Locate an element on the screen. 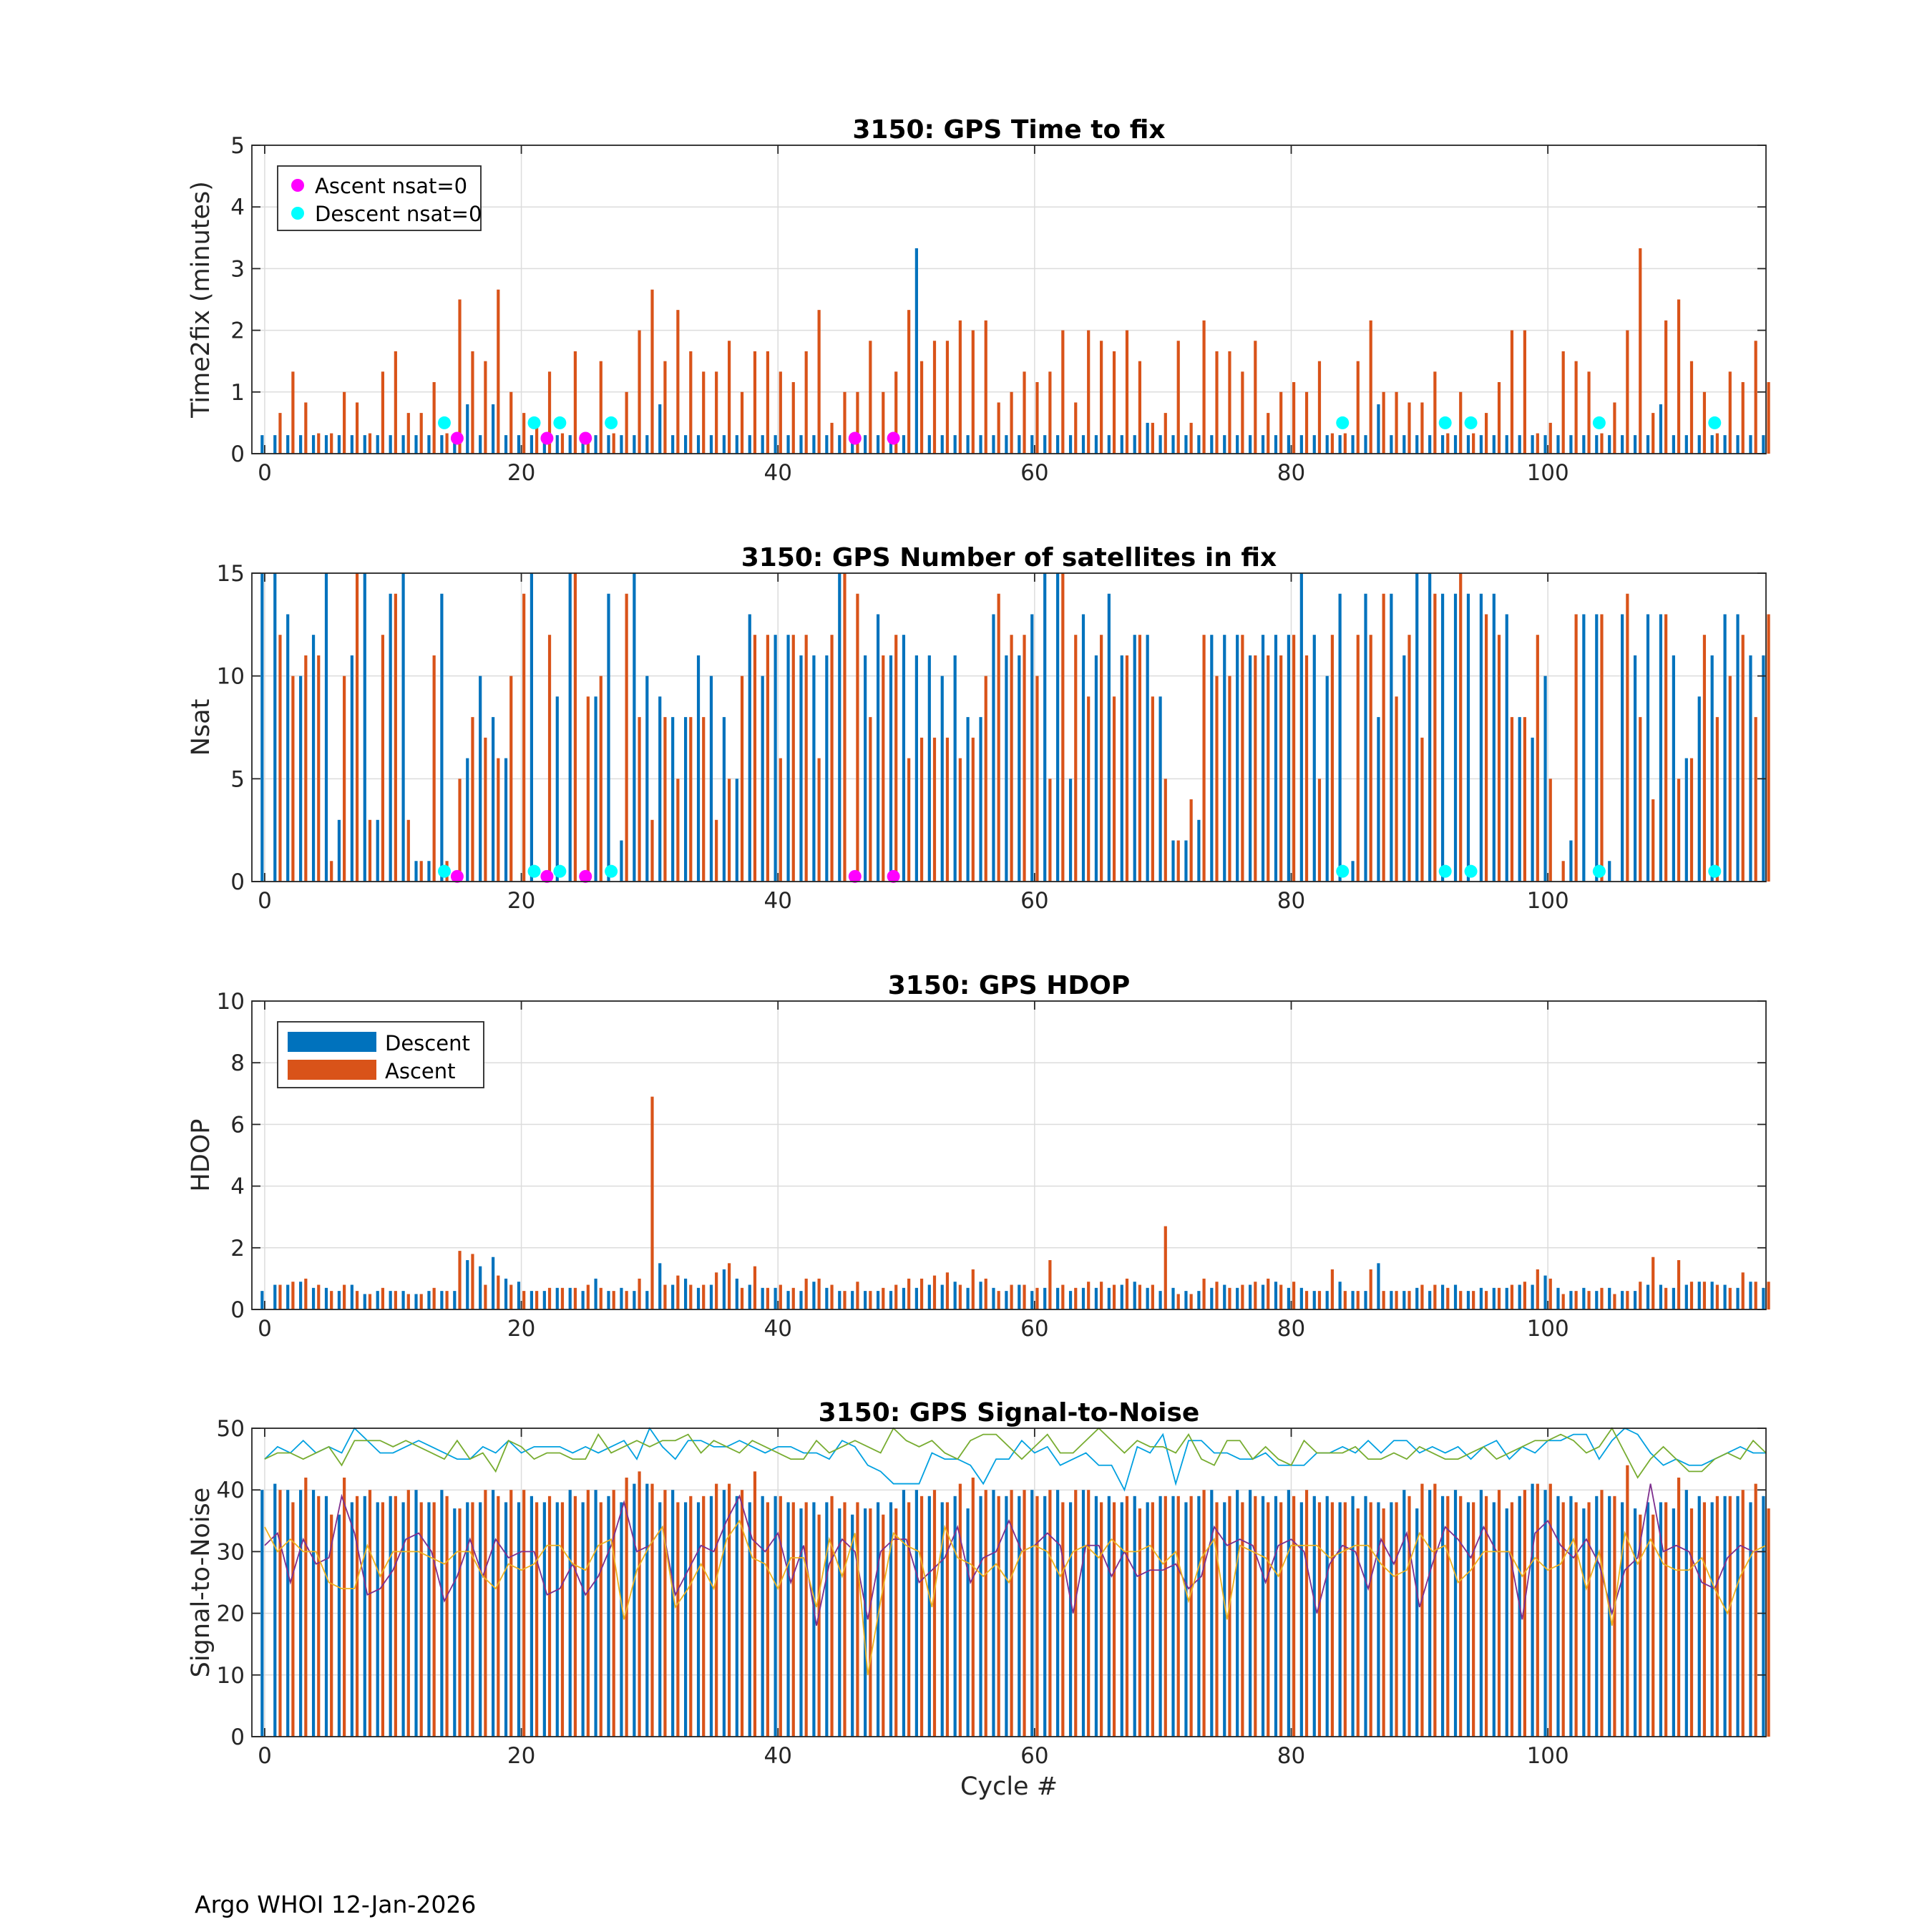 This screenshot has width=1932, height=1932. x-tick-label: 20 is located at coordinates (521, 1756).